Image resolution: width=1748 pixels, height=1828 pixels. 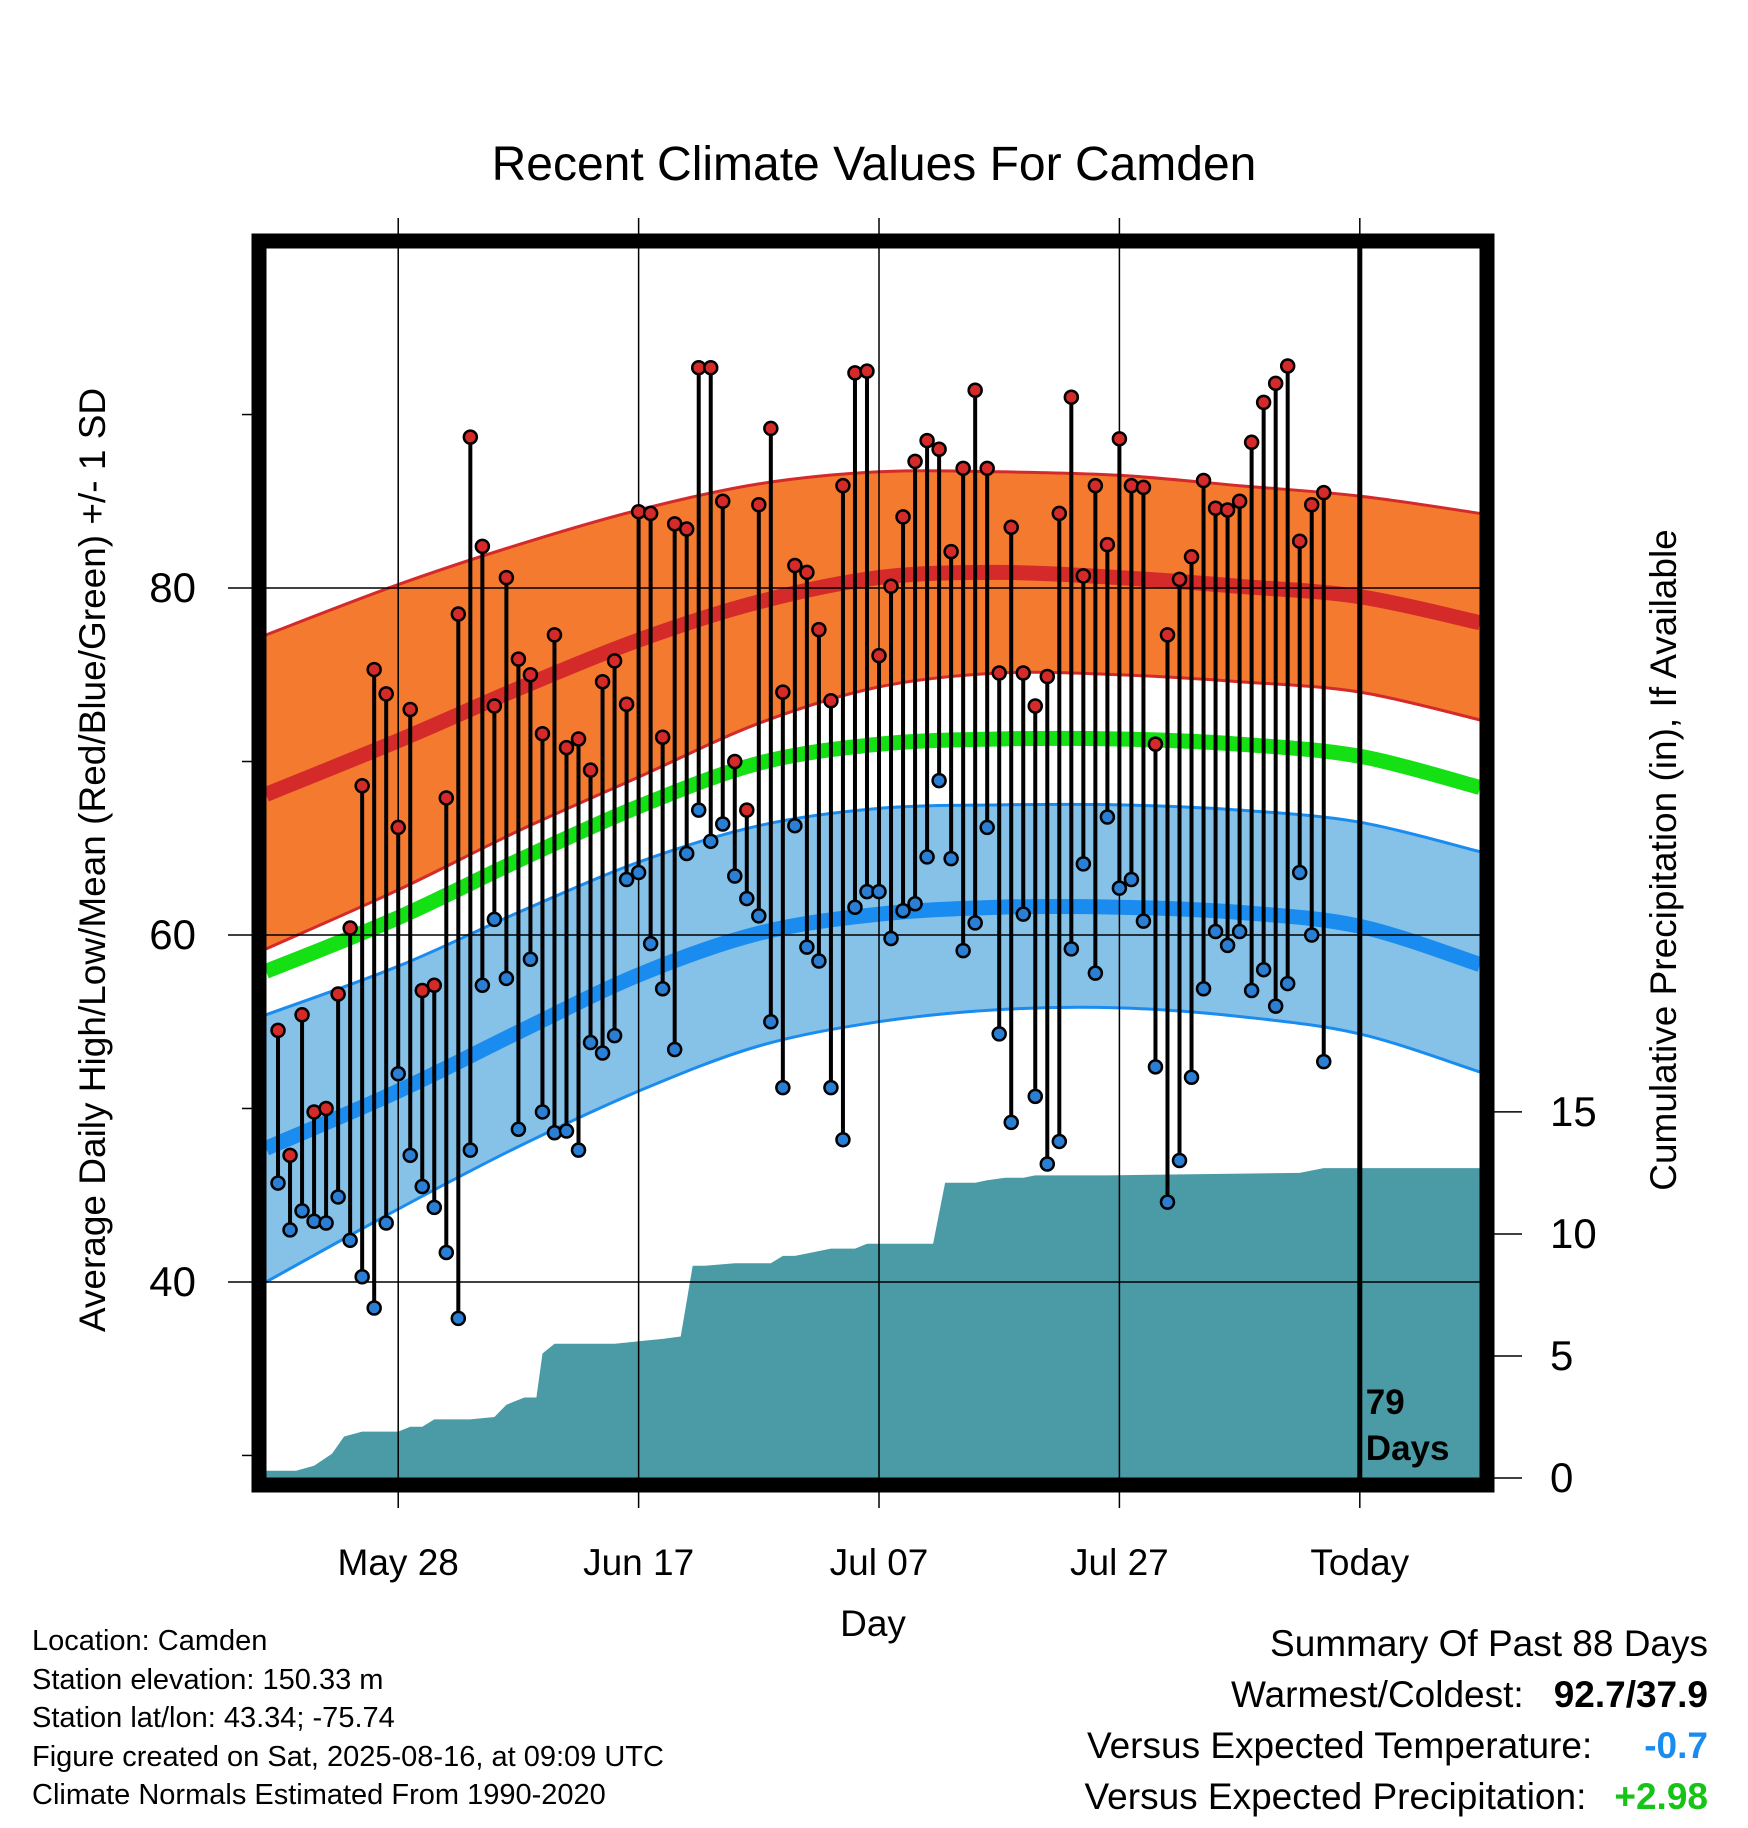 What do you see at coordinates (319, 1795) in the screenshot?
I see `normals-text: Climate Normals Estimated From 1990-2020` at bounding box center [319, 1795].